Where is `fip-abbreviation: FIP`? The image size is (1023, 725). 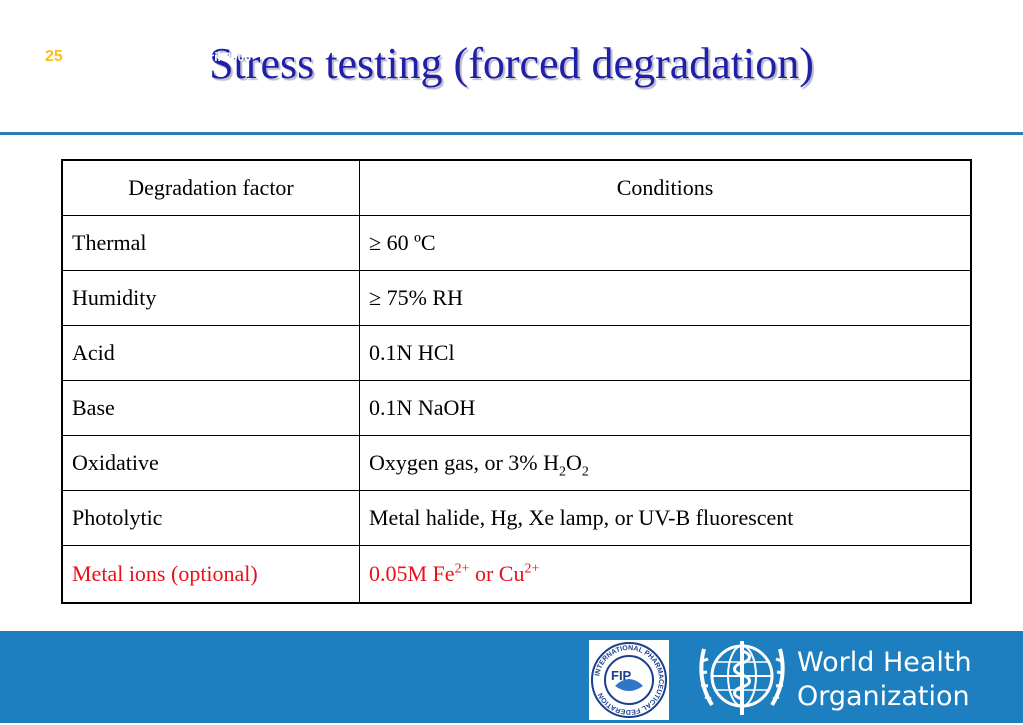 fip-abbreviation: FIP is located at coordinates (621, 675).